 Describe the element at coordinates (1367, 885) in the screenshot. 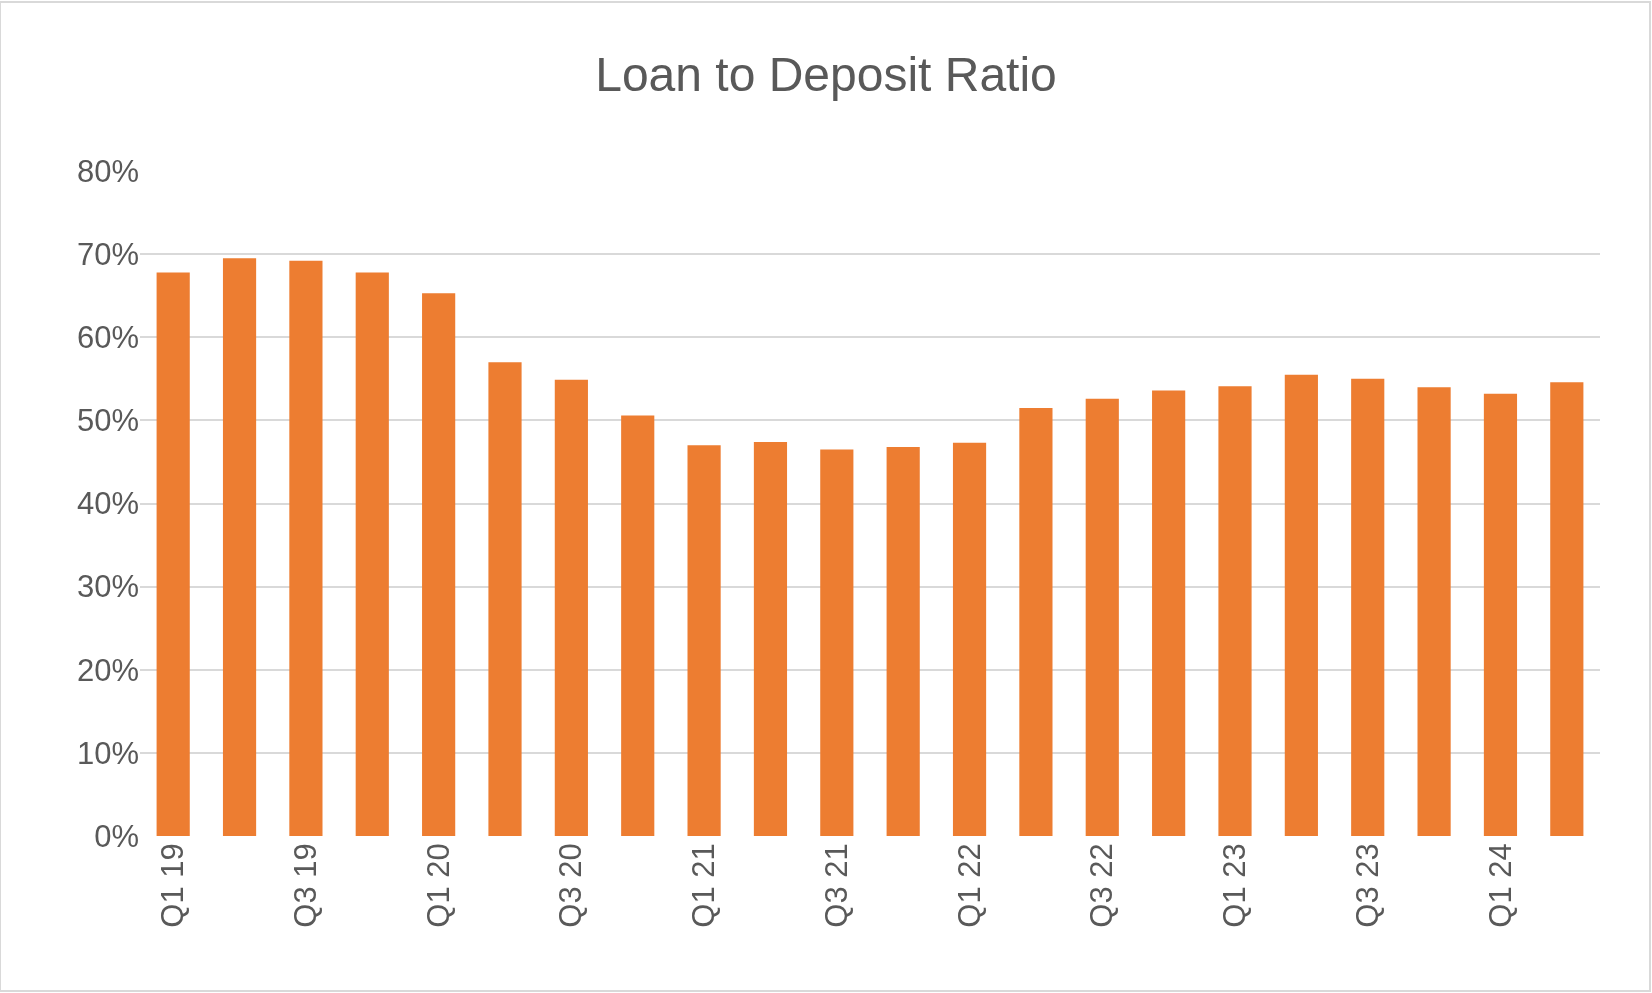

I see `x-tick-label: Q3 23` at that location.